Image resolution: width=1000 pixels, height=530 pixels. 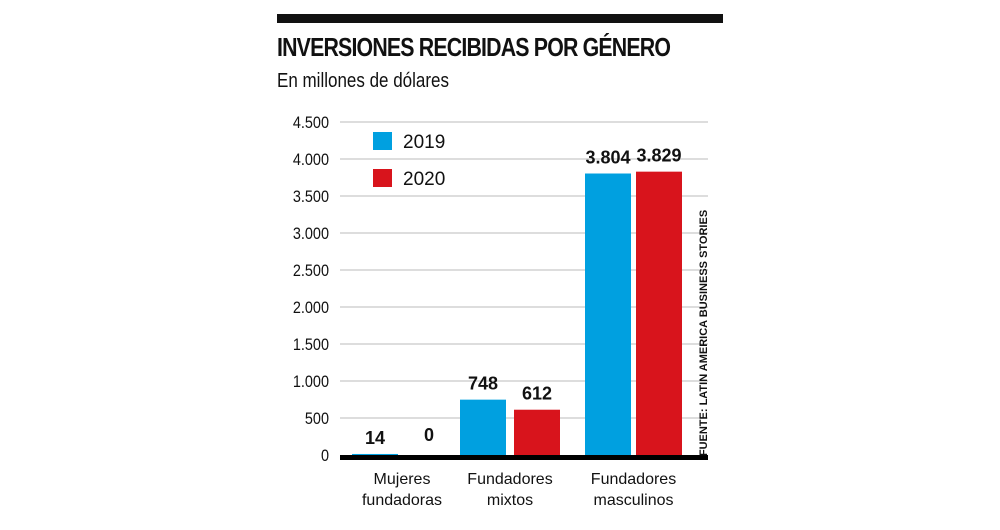 What do you see at coordinates (325, 456) in the screenshot?
I see `y-tick-label: 0` at bounding box center [325, 456].